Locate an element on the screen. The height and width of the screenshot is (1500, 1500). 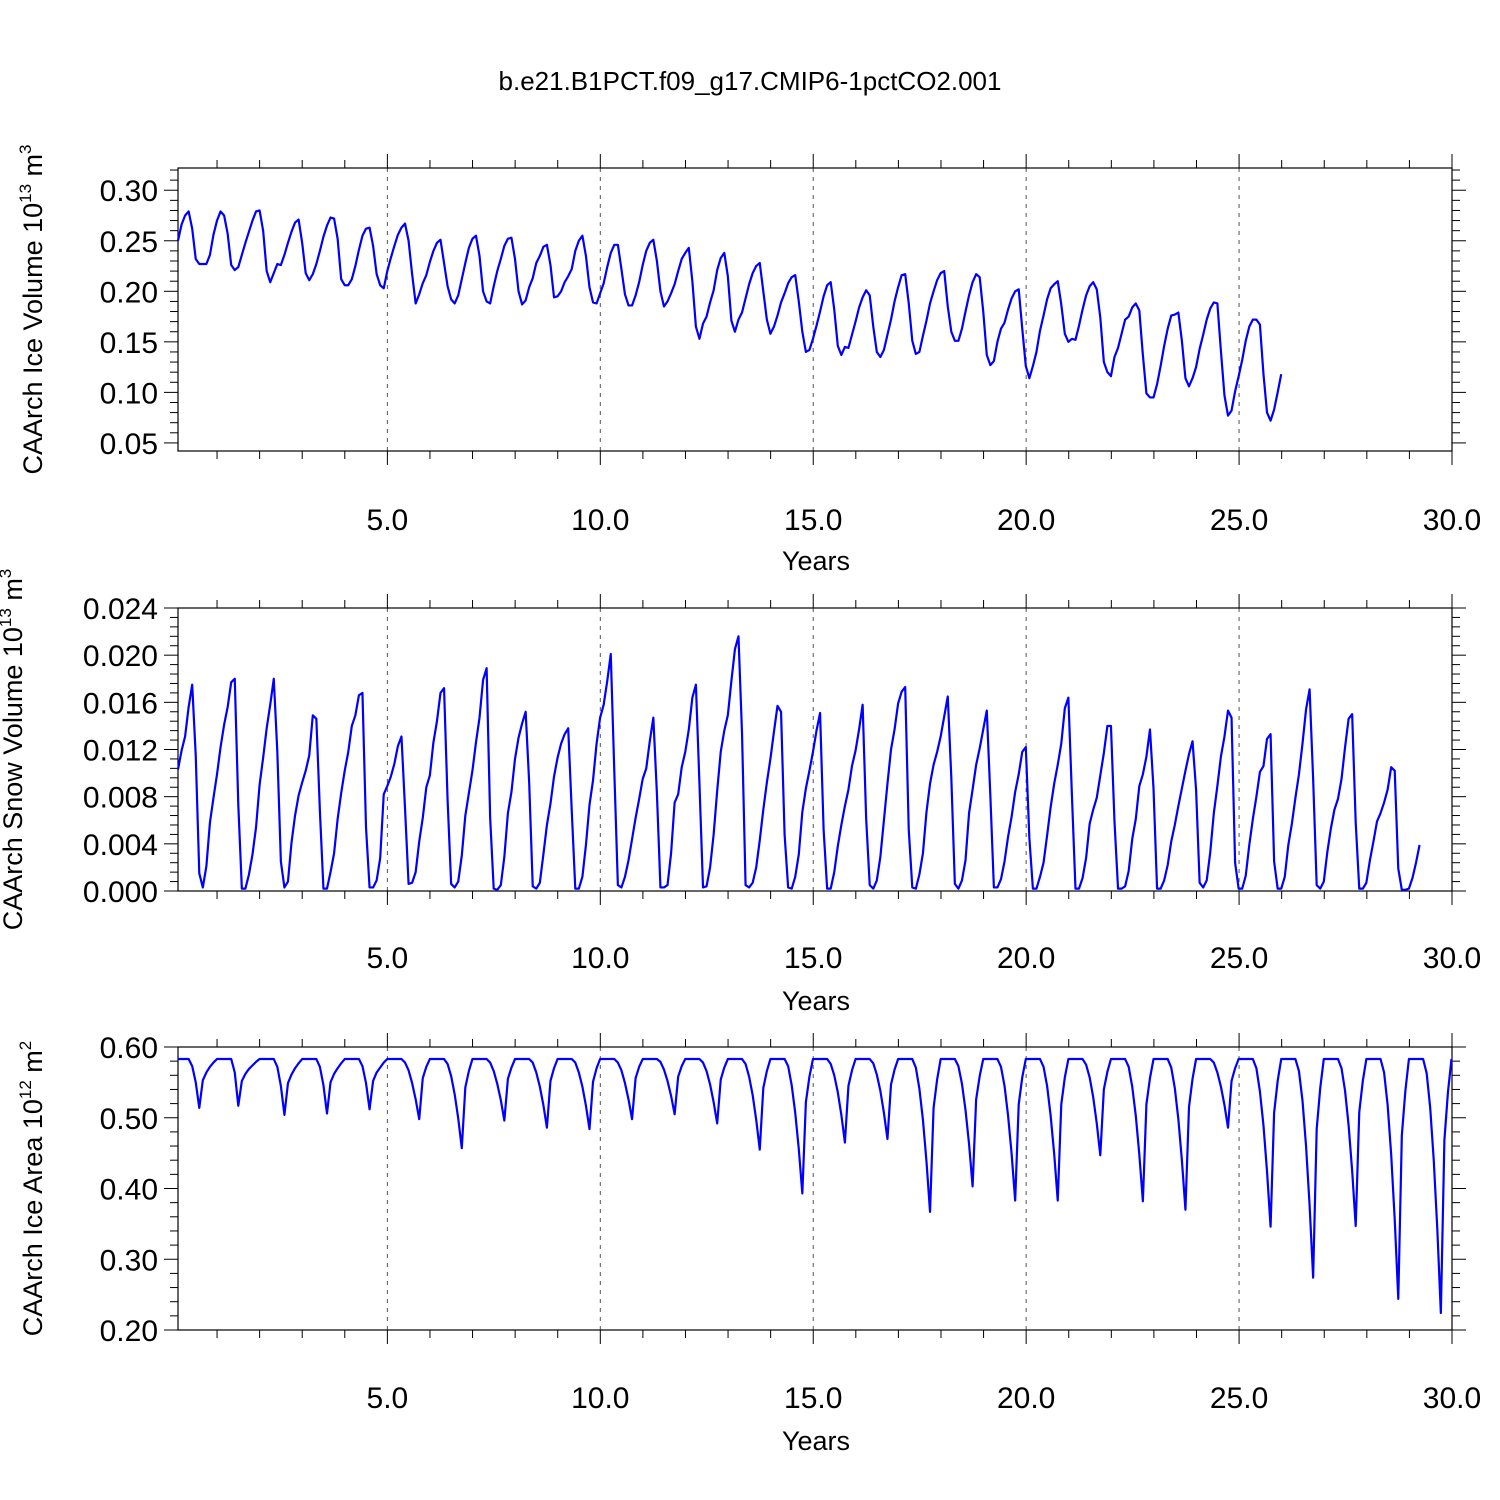
y-axis-label: CAArch Ice Volume 1013 m3 is located at coordinates (32, 309).